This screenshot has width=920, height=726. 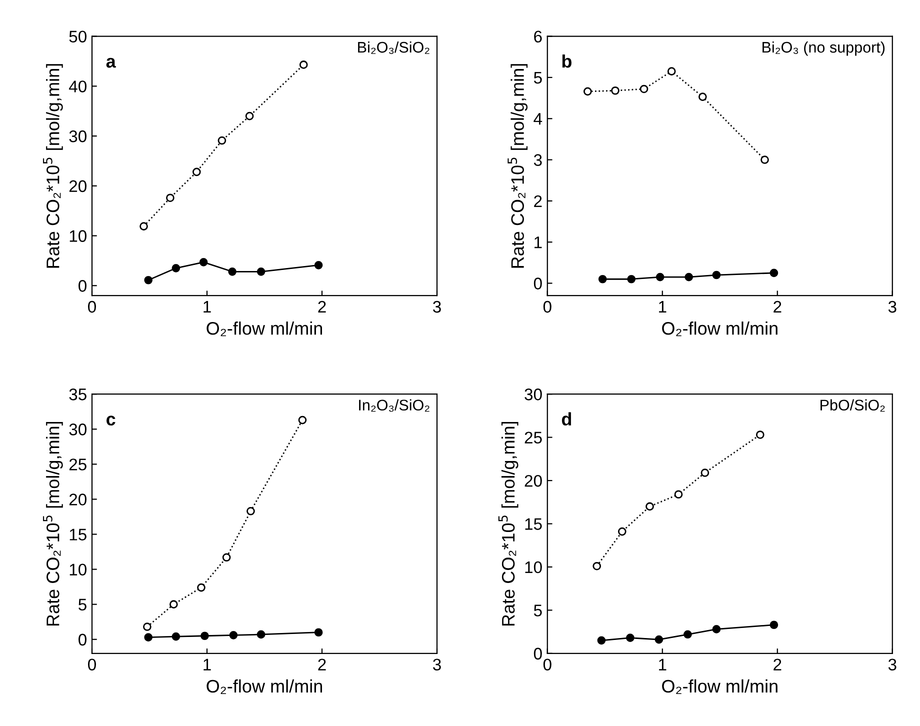 I want to click on y-tick-label: 6, so click(x=538, y=36).